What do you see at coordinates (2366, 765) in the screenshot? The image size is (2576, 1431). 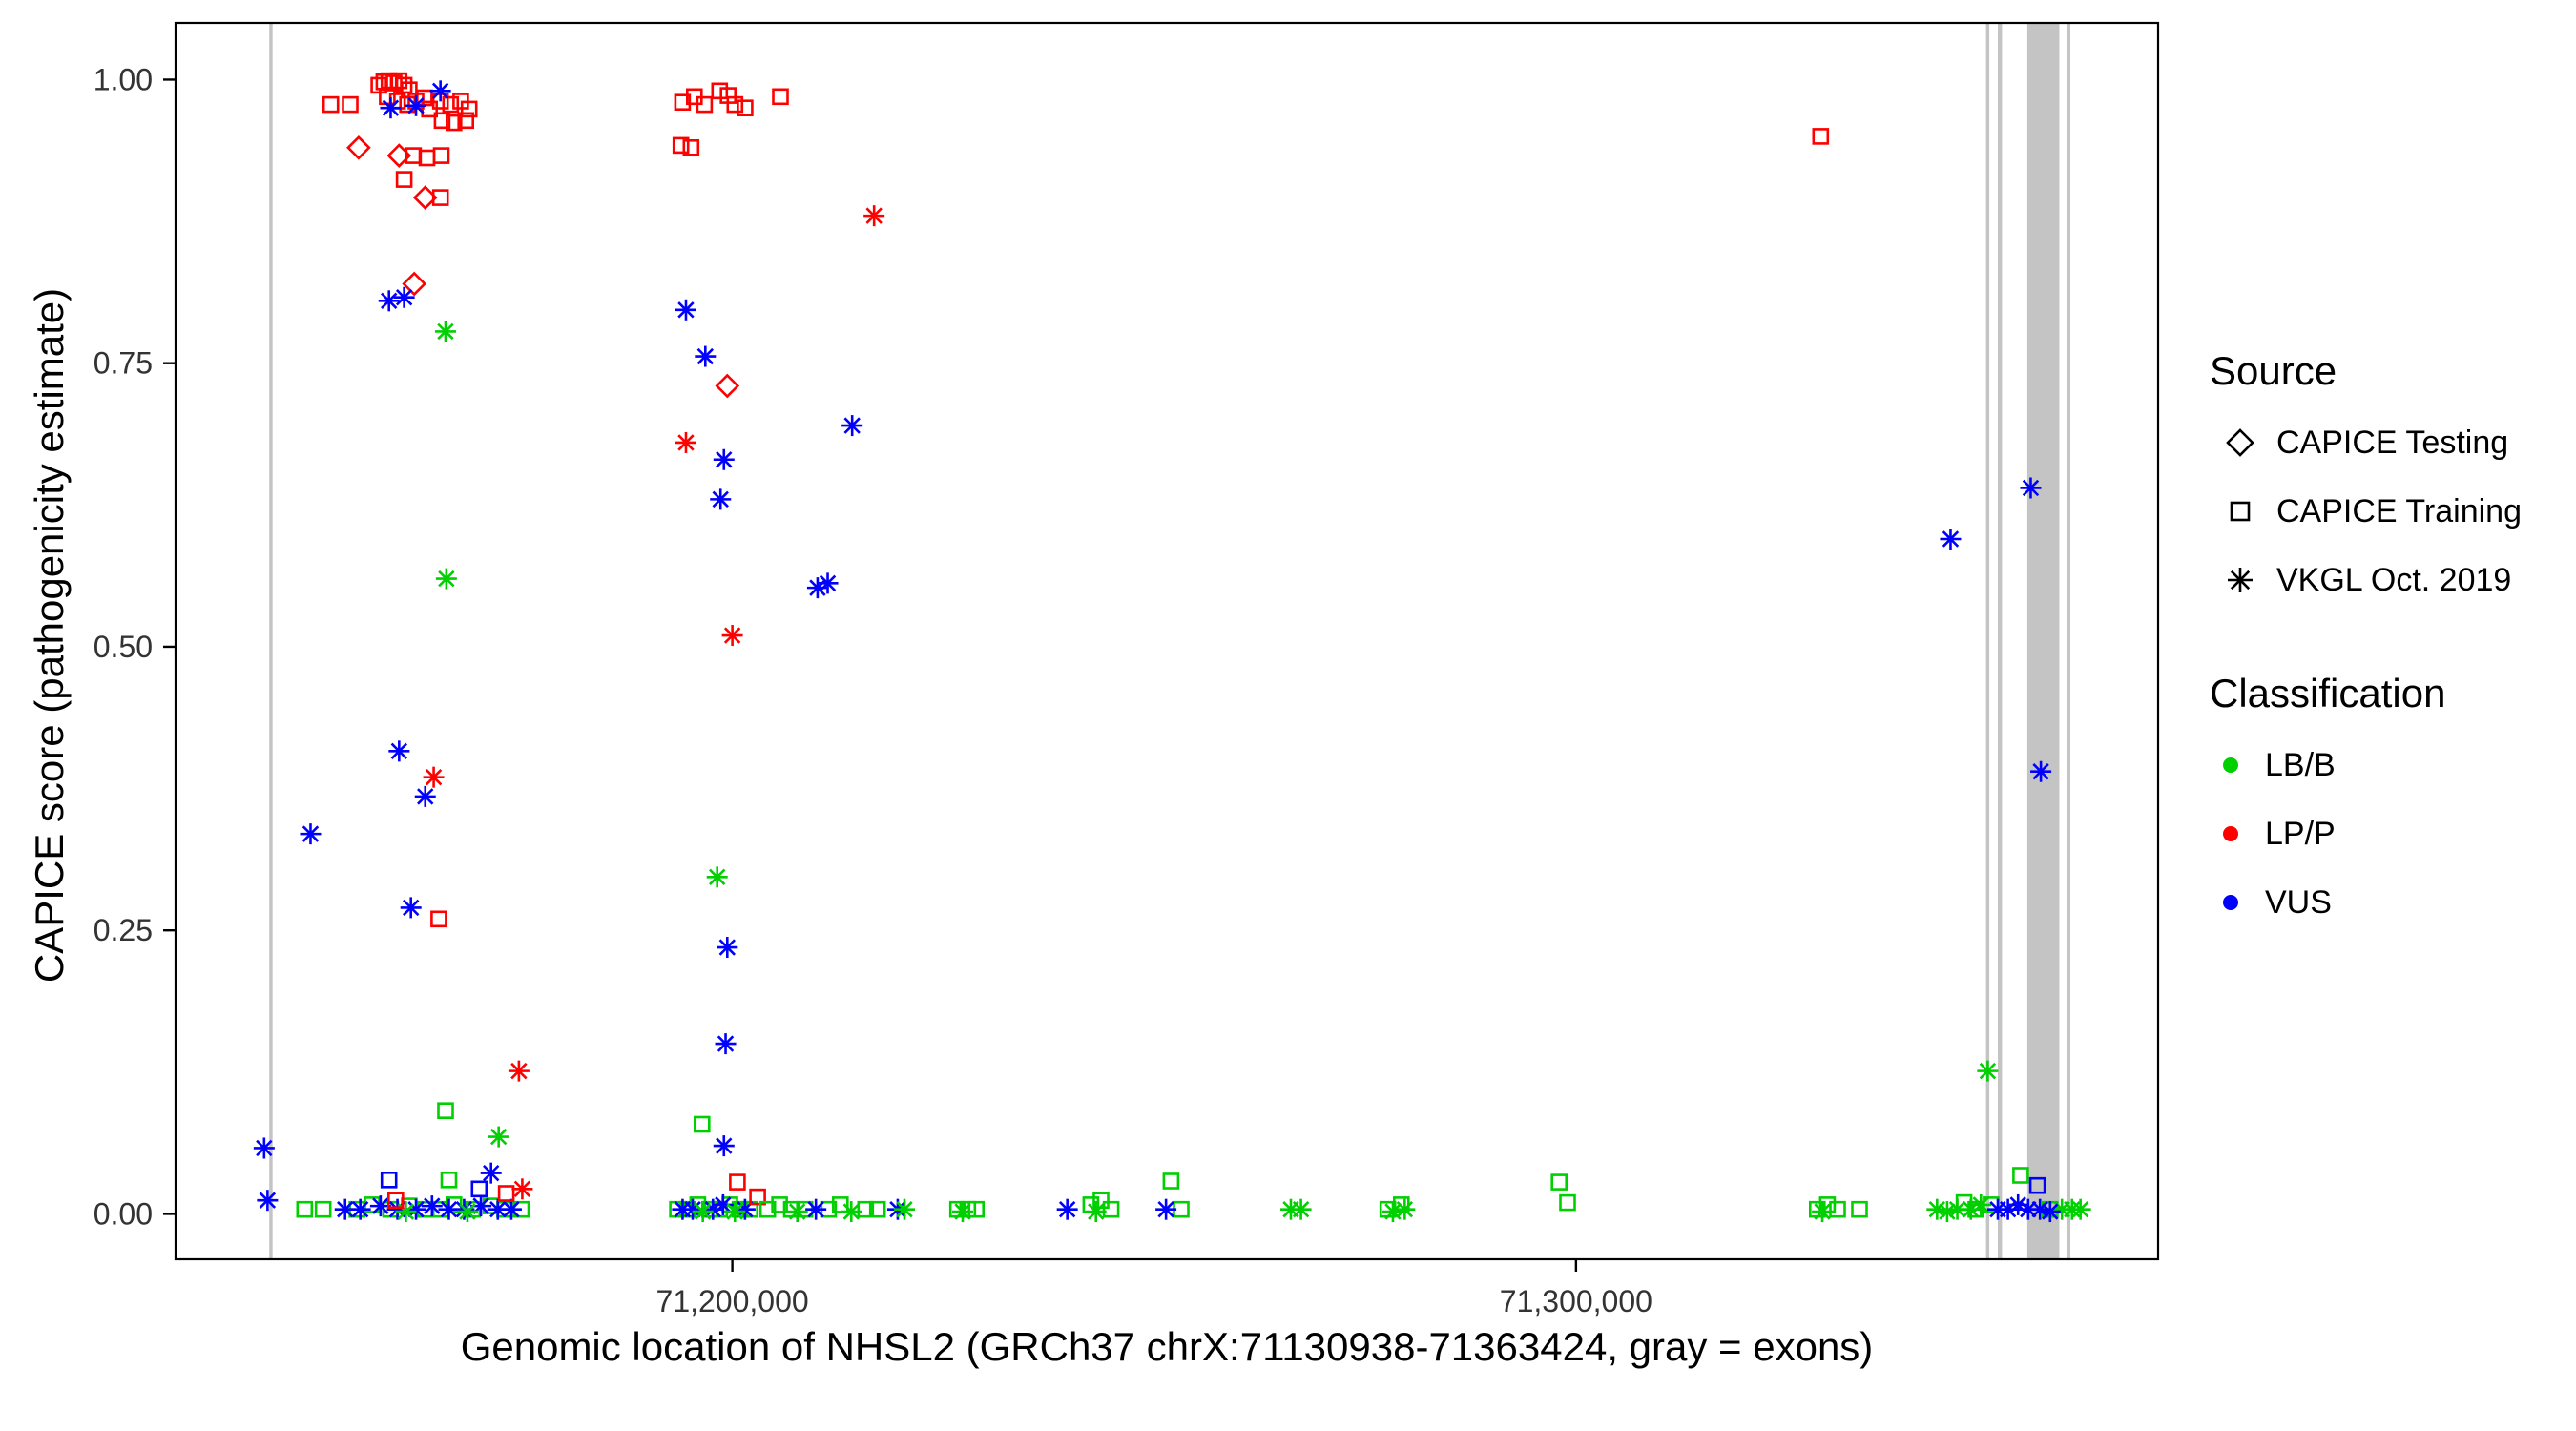 I see `legend-item-lbb: LB/B` at bounding box center [2366, 765].